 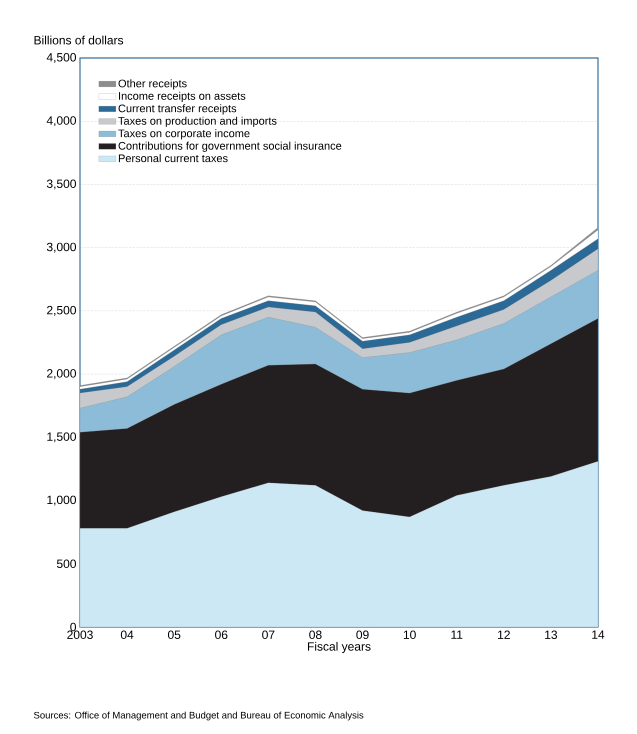 I want to click on y-tick-label: 3,500, so click(x=61, y=184).